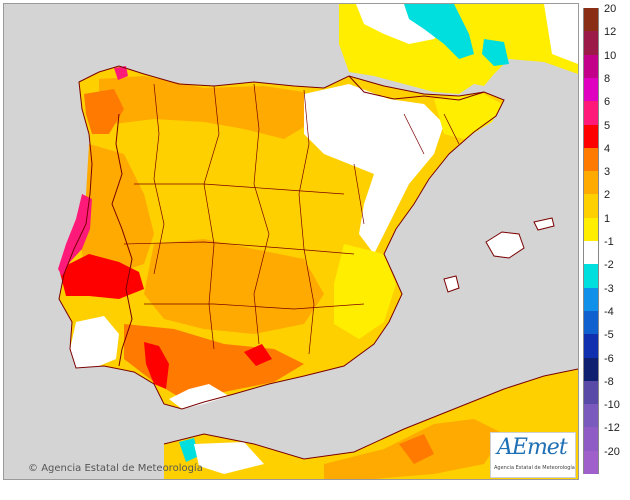 Image resolution: width=630 pixels, height=500 pixels. What do you see at coordinates (610, 55) in the screenshot?
I see `legend-label: 10` at bounding box center [610, 55].